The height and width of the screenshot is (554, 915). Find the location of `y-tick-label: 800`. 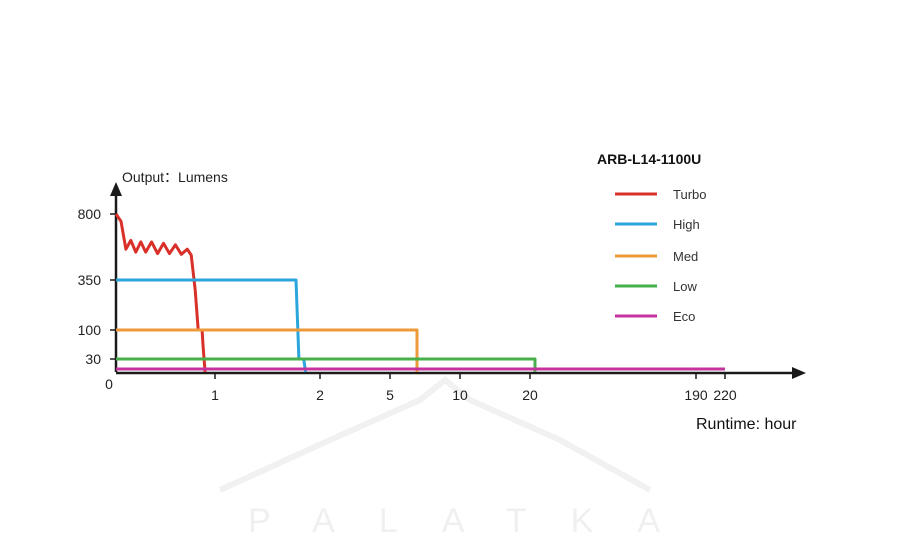

y-tick-label: 800 is located at coordinates (90, 214).